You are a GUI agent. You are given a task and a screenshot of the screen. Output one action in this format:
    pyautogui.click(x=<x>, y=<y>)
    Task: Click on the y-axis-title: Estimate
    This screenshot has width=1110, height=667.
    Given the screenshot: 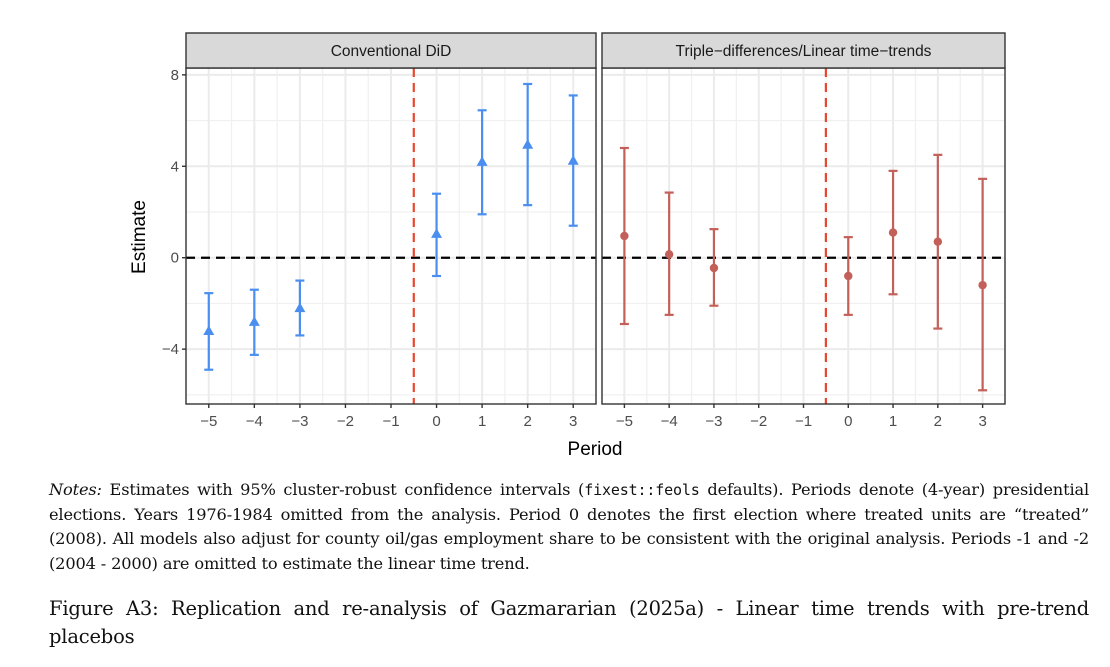 What is the action you would take?
    pyautogui.click(x=139, y=237)
    